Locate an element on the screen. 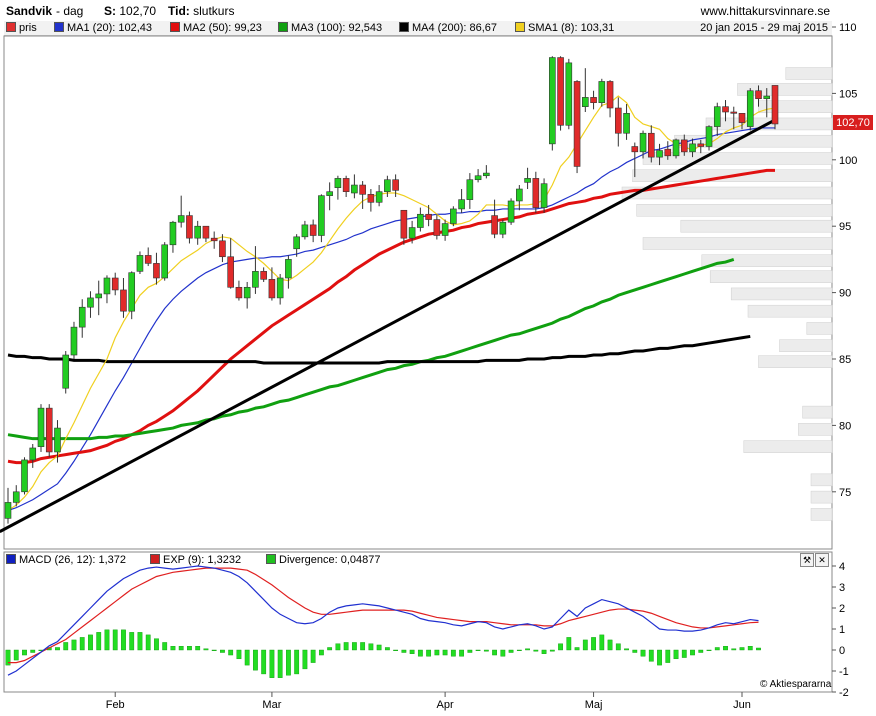 The height and width of the screenshot is (716, 876). x-tick-label: Jun is located at coordinates (742, 705).